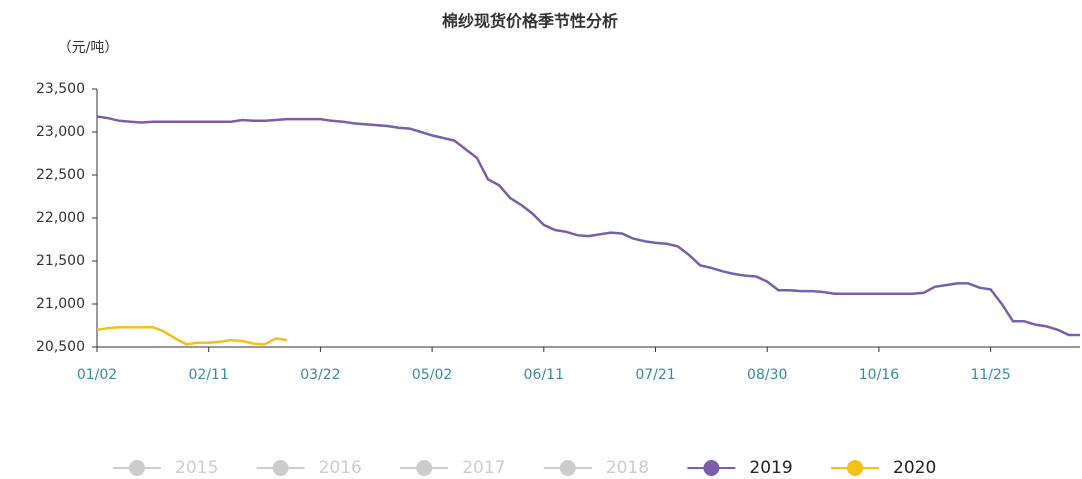 This screenshot has width=1082, height=479. Describe the element at coordinates (767, 375) in the screenshot. I see `x-tick-label: 08/30` at that location.